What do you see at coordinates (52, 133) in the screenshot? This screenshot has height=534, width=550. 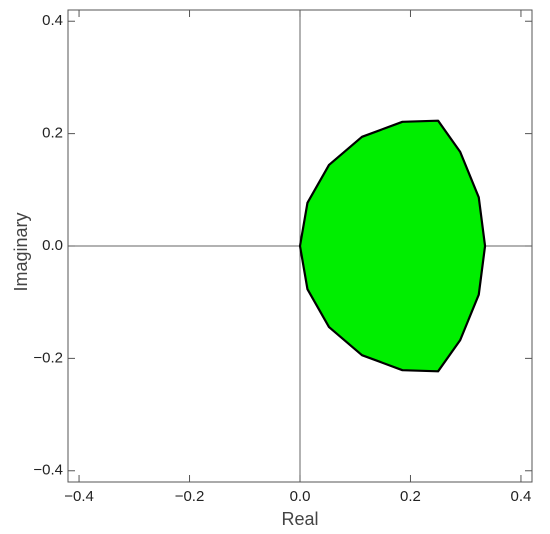 I see `y-tick-label: 0.2` at bounding box center [52, 133].